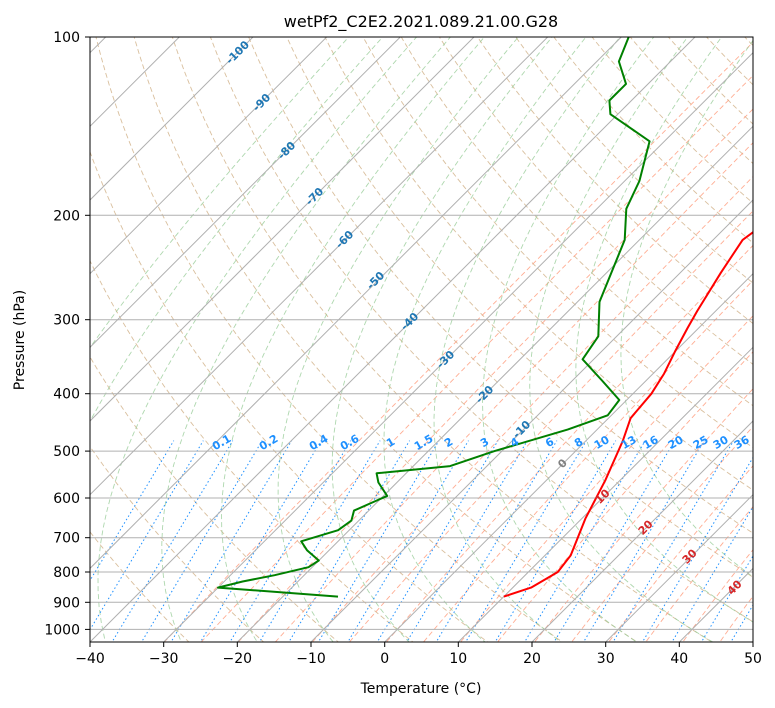  What do you see at coordinates (690, 556) in the screenshot?
I see `moist-adiabat-label: 30` at bounding box center [690, 556].